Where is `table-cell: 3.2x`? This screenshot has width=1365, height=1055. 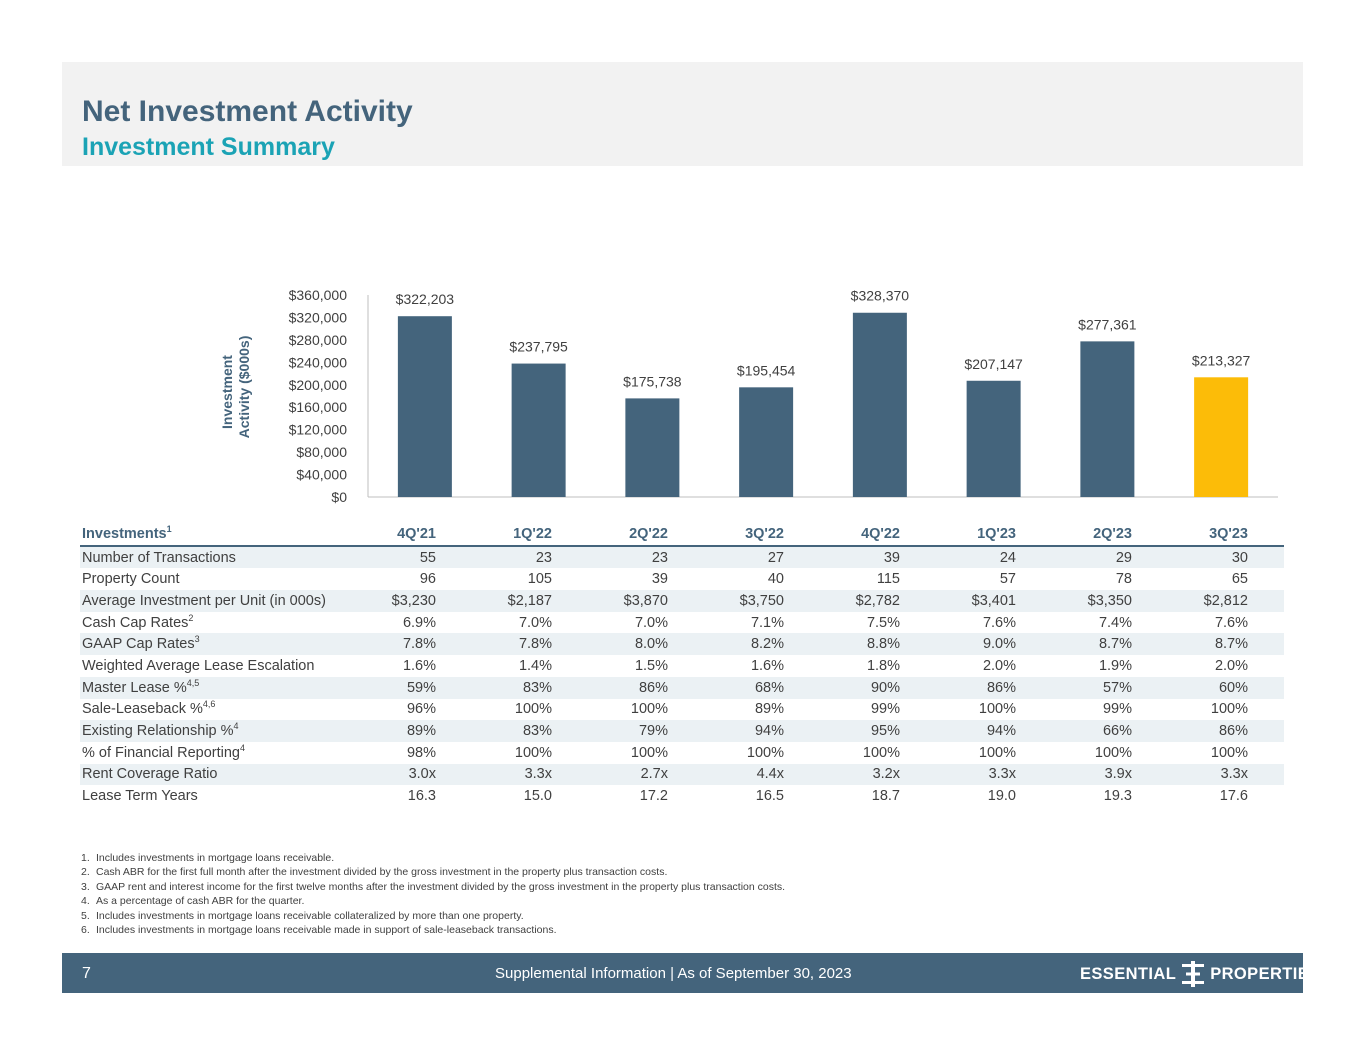
table-cell: 3.2x is located at coordinates (878, 774).